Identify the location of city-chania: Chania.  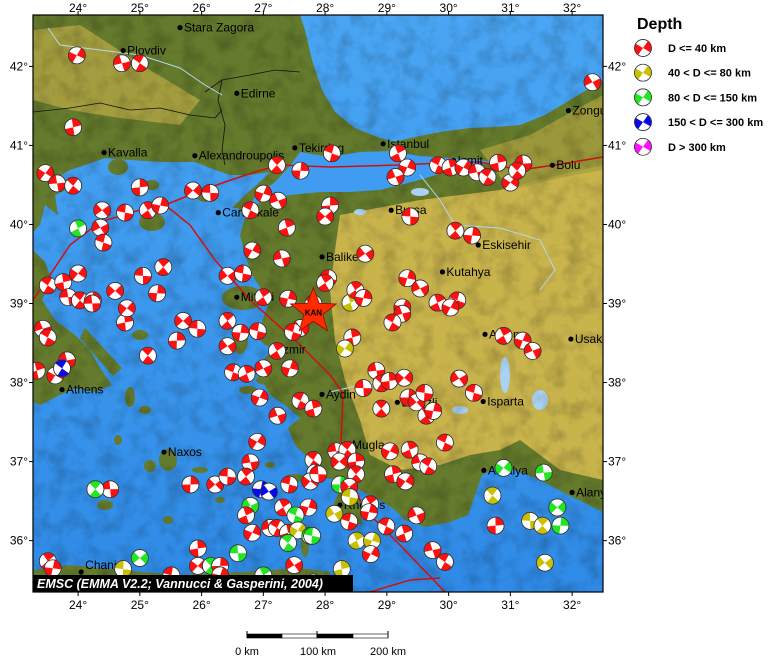
(101, 566).